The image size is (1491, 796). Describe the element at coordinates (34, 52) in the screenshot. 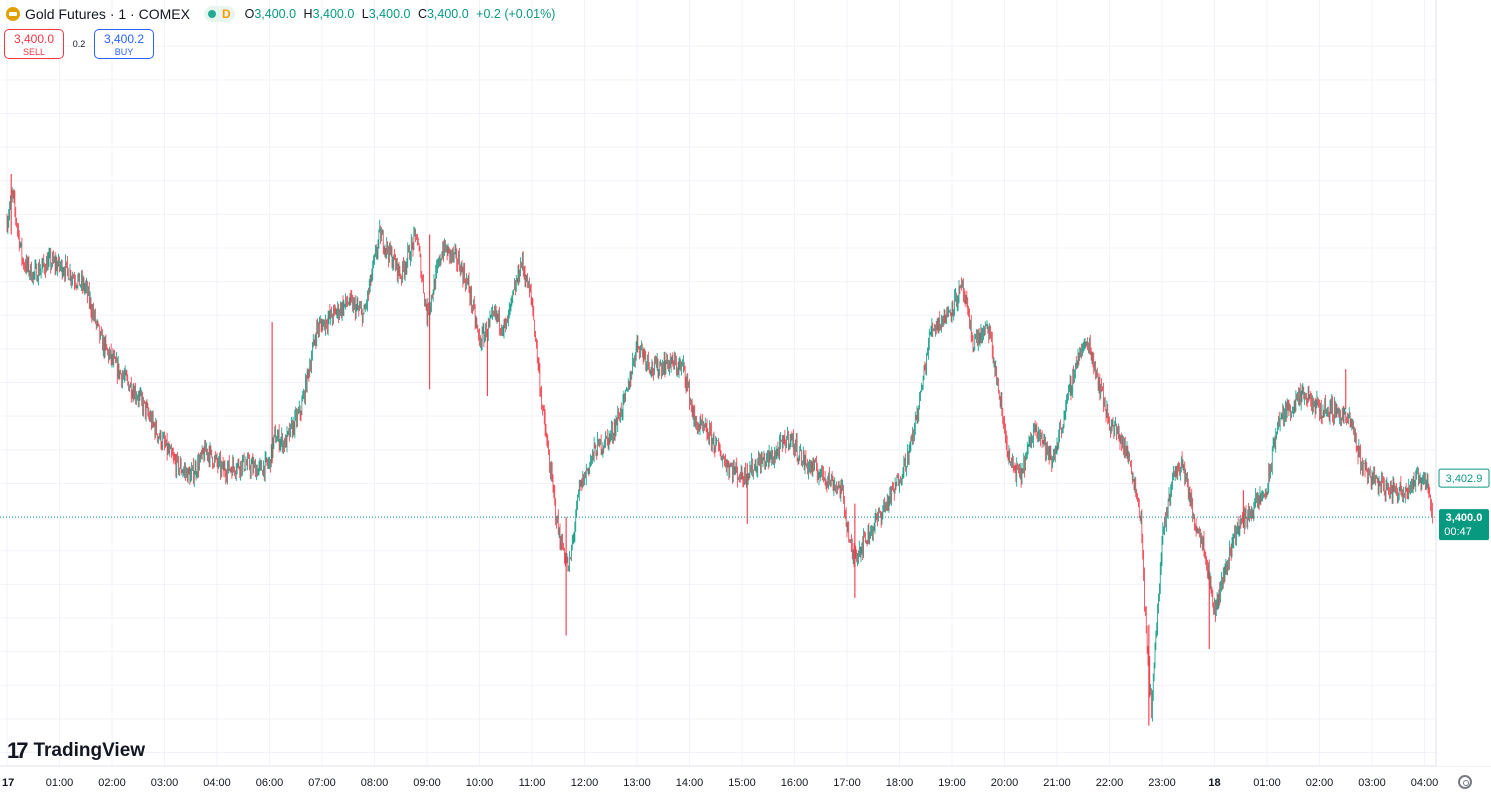

I see `sell-label: SELL` at that location.